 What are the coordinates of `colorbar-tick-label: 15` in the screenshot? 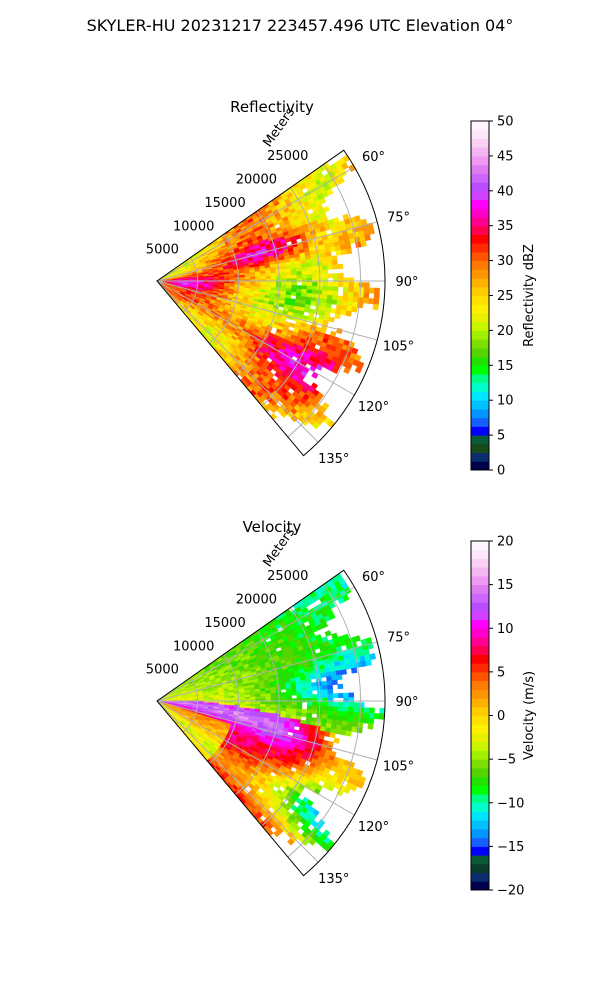 It's located at (505, 585).